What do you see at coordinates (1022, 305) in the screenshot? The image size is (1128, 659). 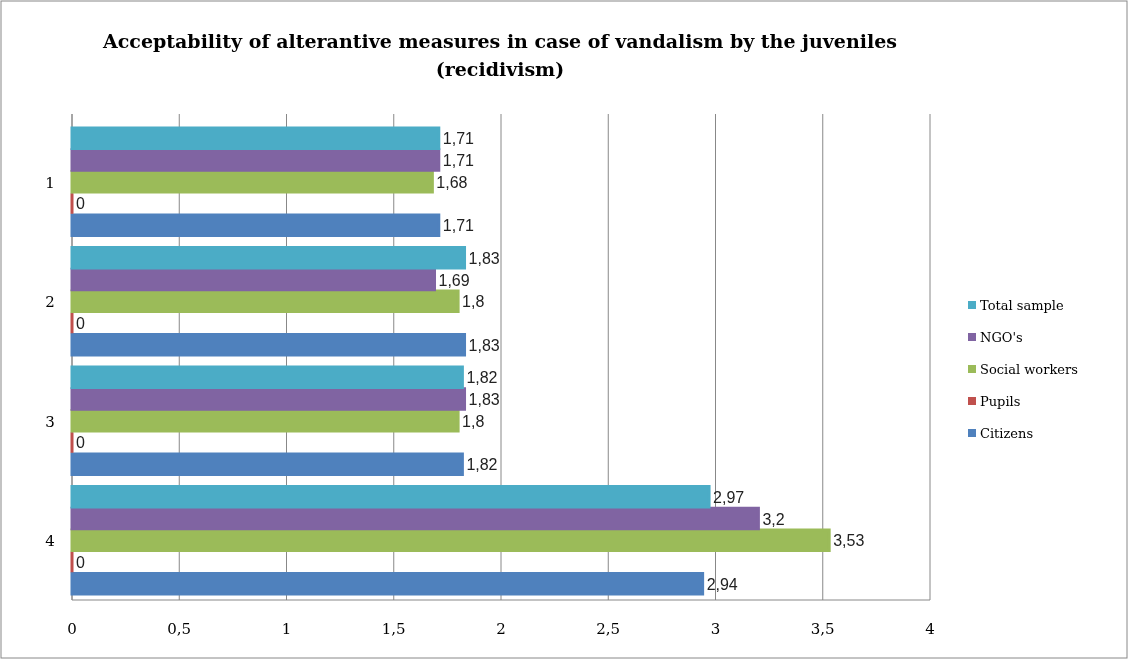 I see `legend-label: Total sample` at bounding box center [1022, 305].